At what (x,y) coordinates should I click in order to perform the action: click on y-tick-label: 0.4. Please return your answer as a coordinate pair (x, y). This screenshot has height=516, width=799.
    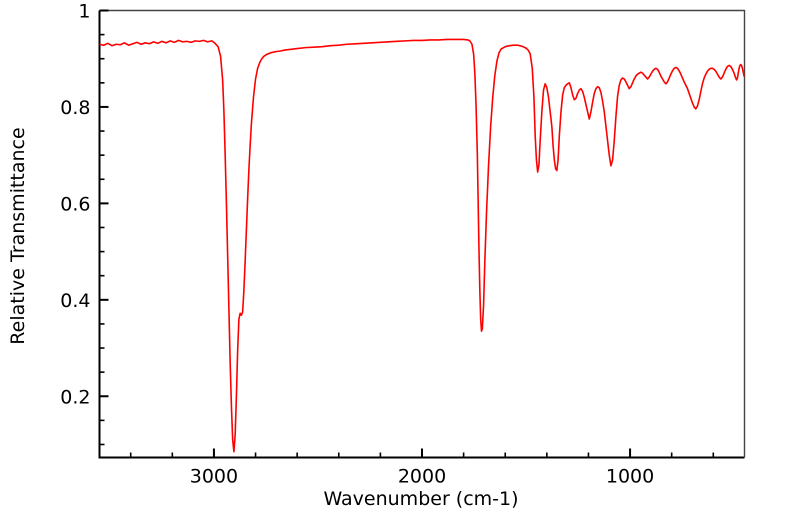
    Looking at the image, I should click on (75, 301).